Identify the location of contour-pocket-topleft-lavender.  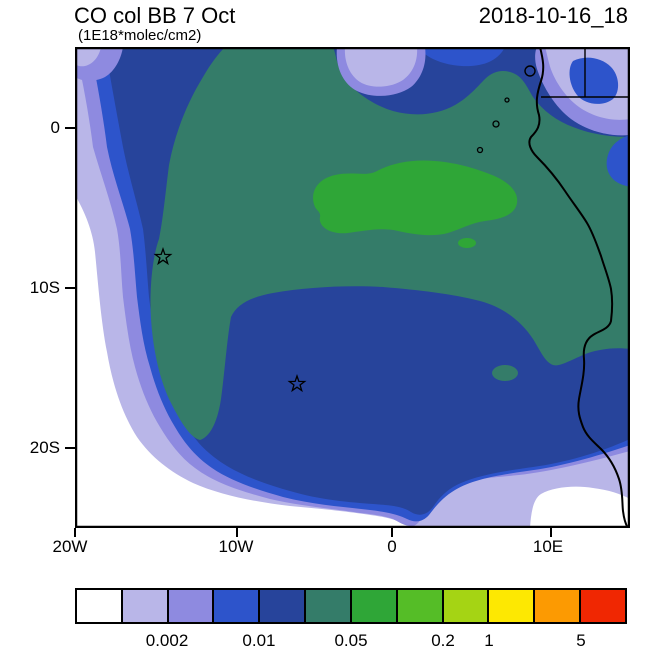
(88, 57).